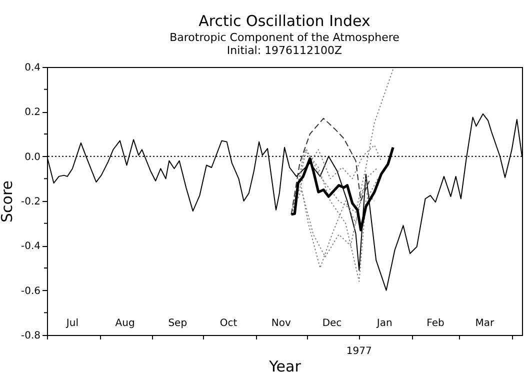  Describe the element at coordinates (8, 201) in the screenshot. I see `y-axis-title: Score` at that location.